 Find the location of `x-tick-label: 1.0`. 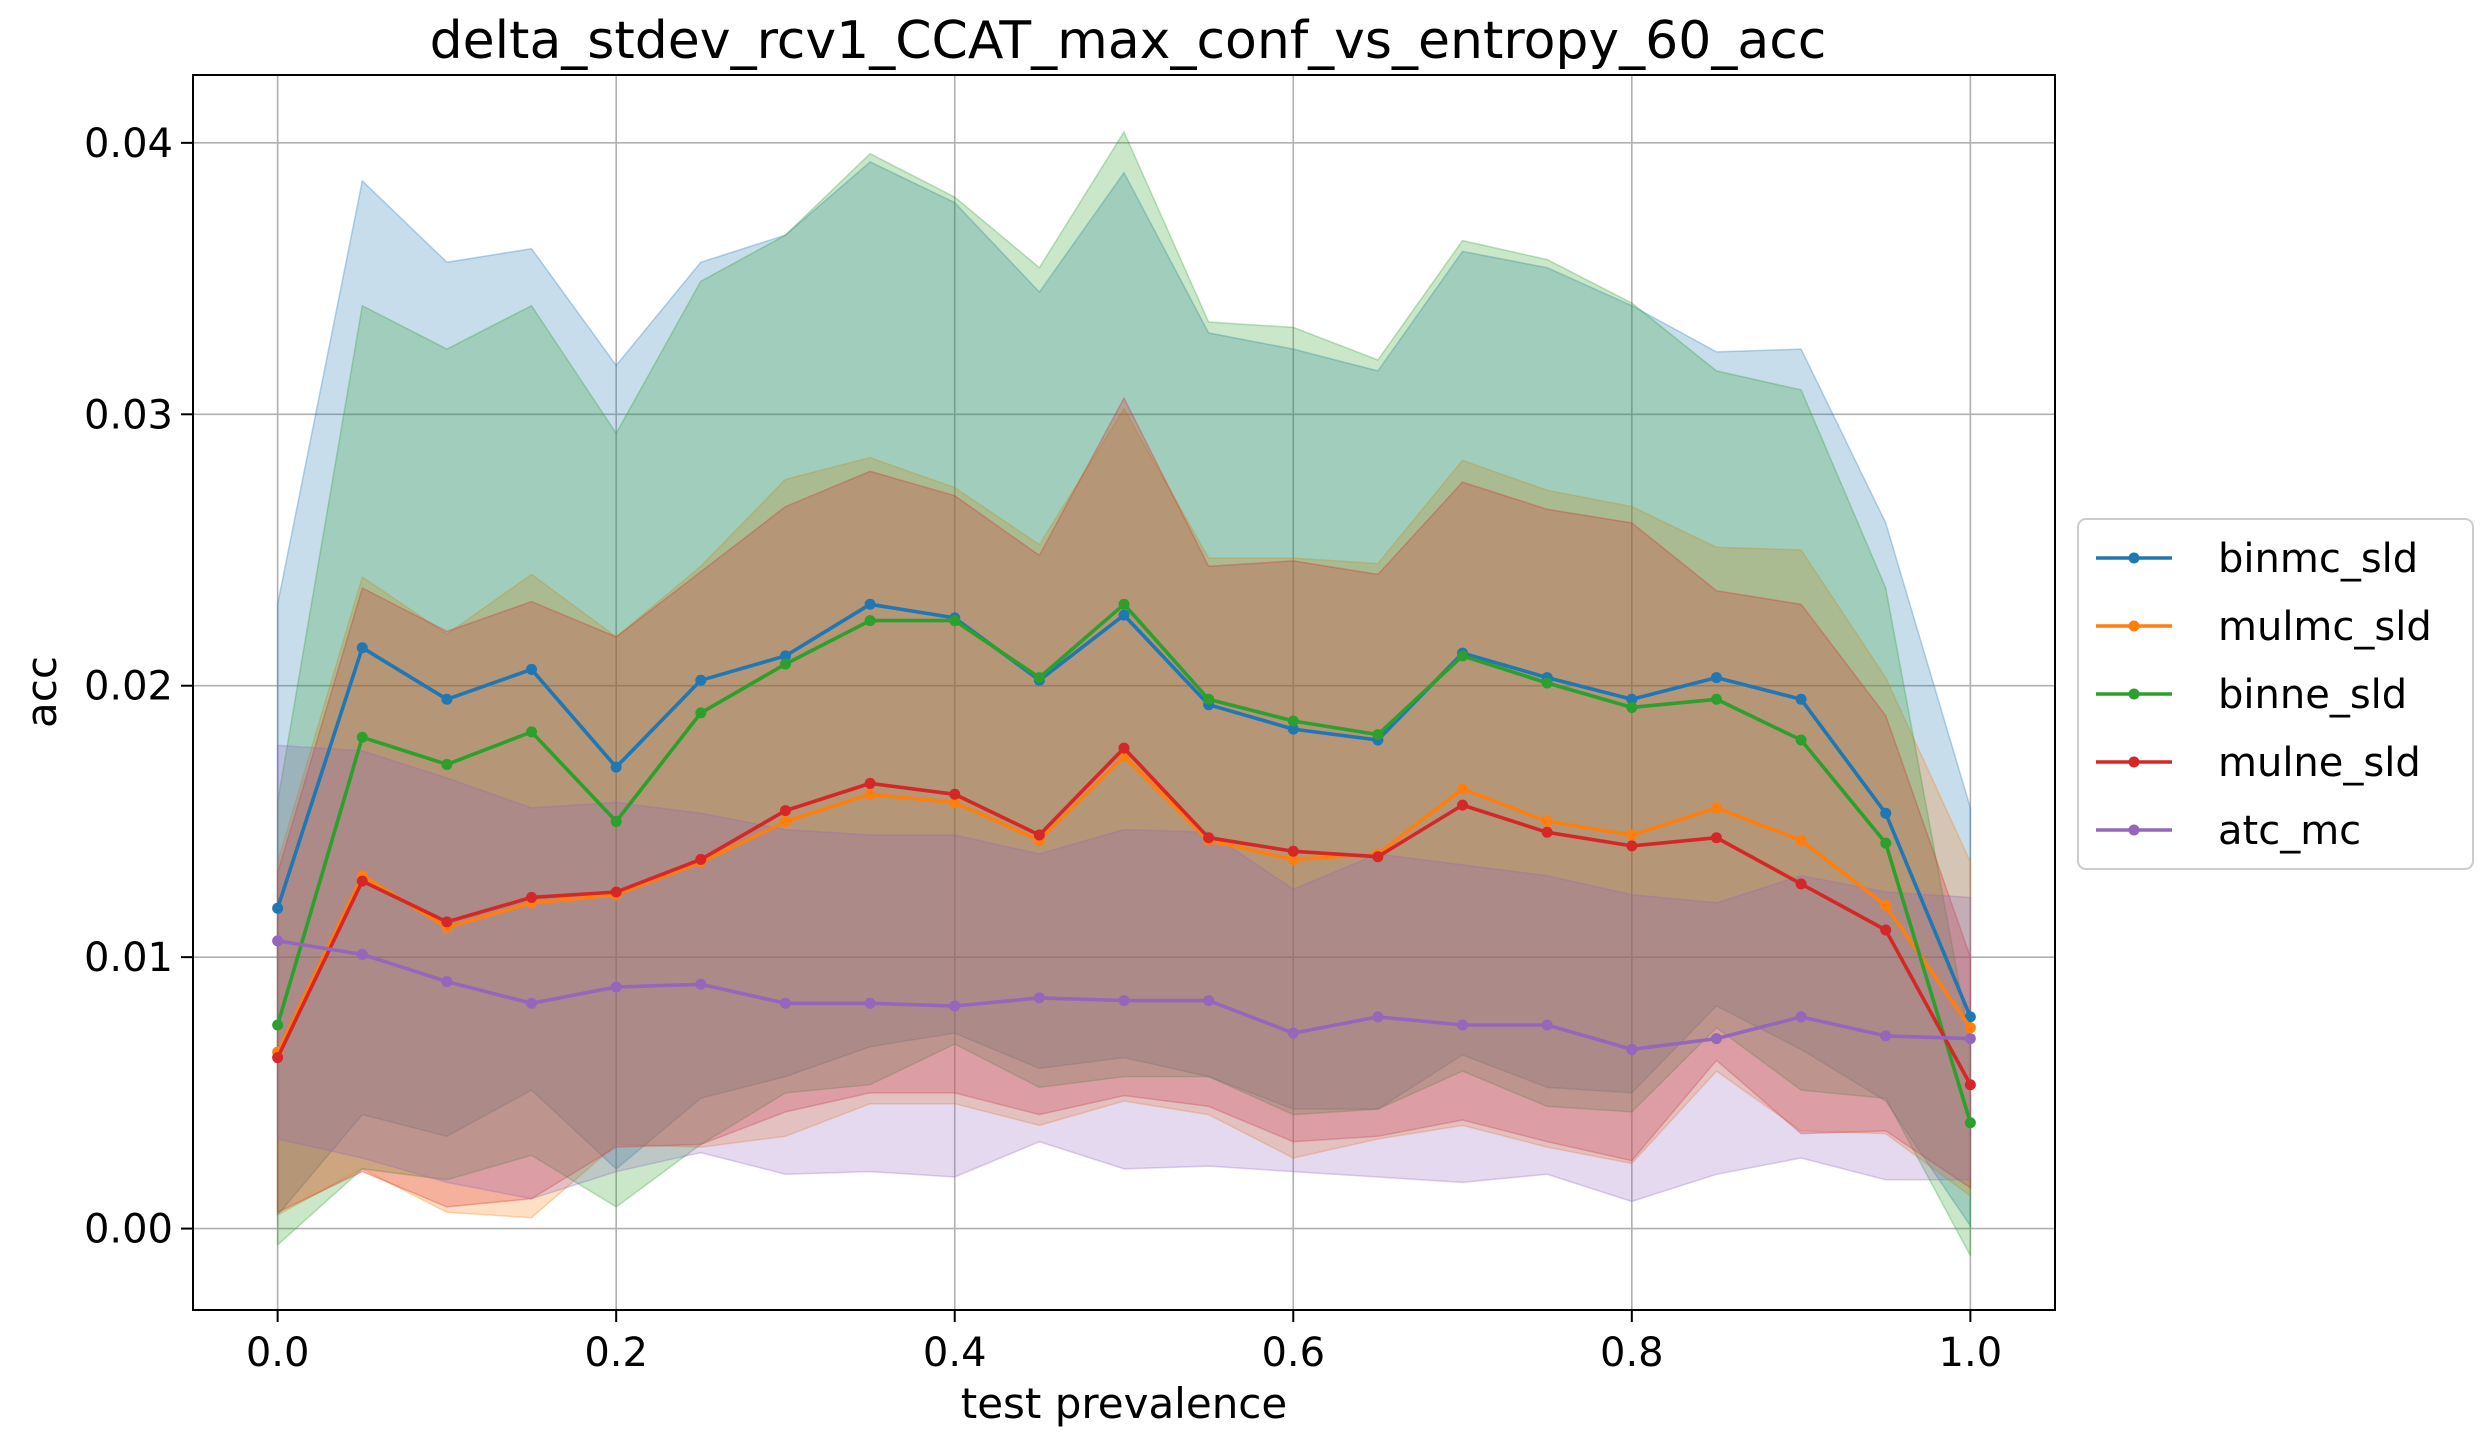

x-tick-label: 1.0 is located at coordinates (1971, 1353).